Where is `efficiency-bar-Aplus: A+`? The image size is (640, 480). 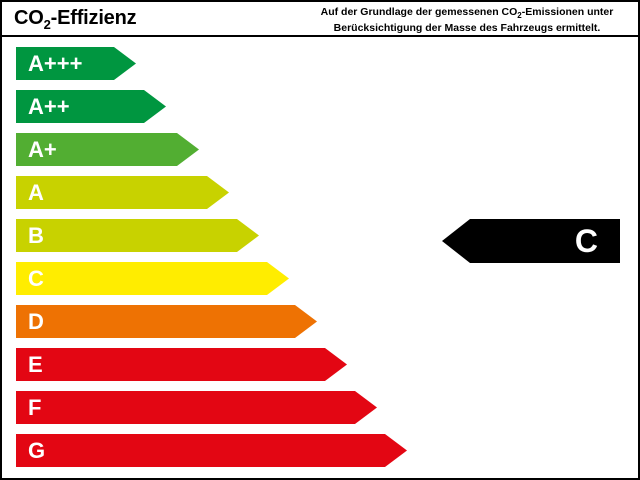 efficiency-bar-Aplus: A+ is located at coordinates (107, 149).